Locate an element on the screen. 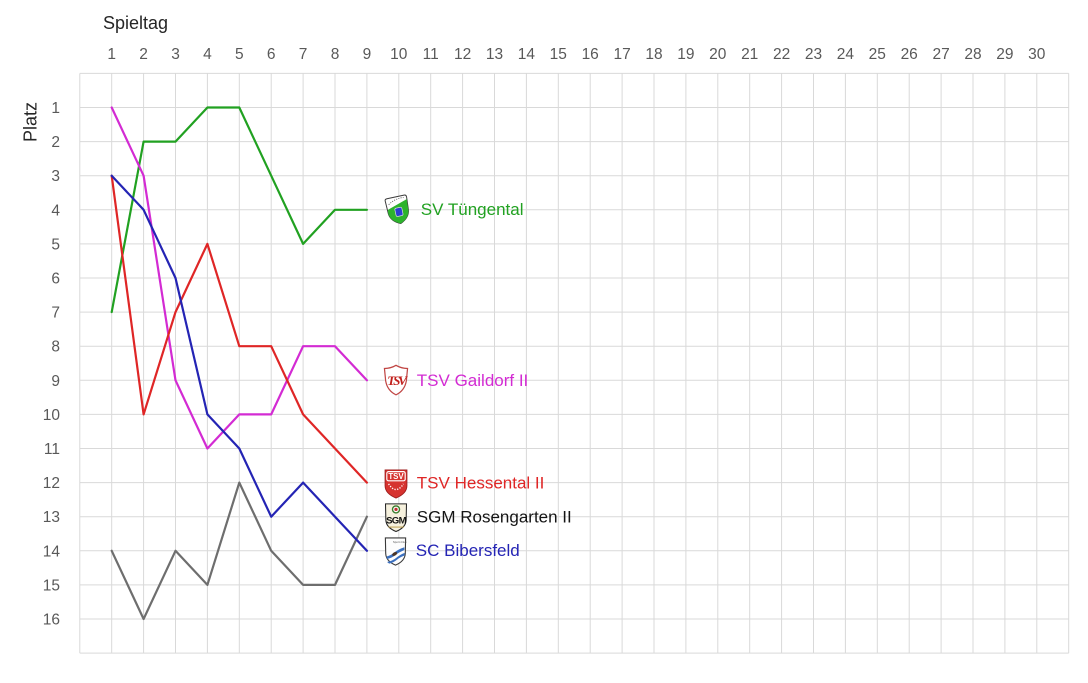 Image resolution: width=1088 pixels, height=683 pixels. legend-entry-sc-bibersfeld: Sport-Club SC Bibersfeld is located at coordinates (451, 551).